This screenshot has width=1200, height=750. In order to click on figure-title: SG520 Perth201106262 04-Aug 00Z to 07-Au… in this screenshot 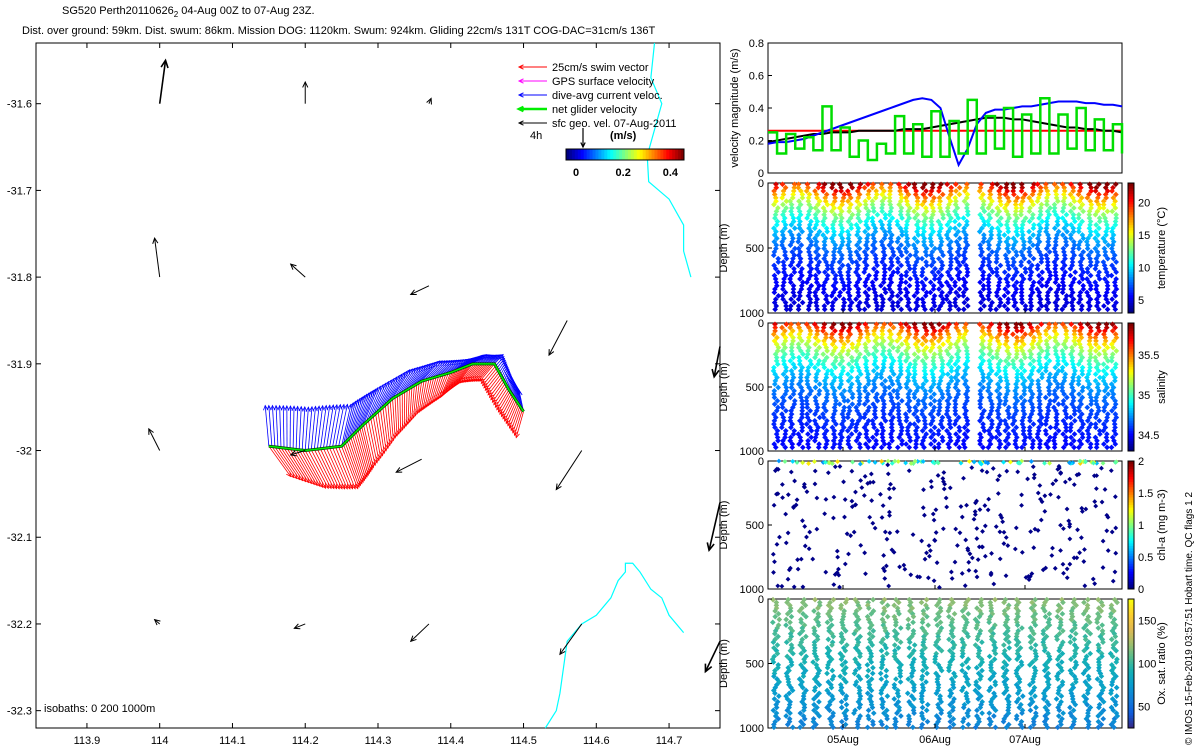, I will do `click(188, 12)`.